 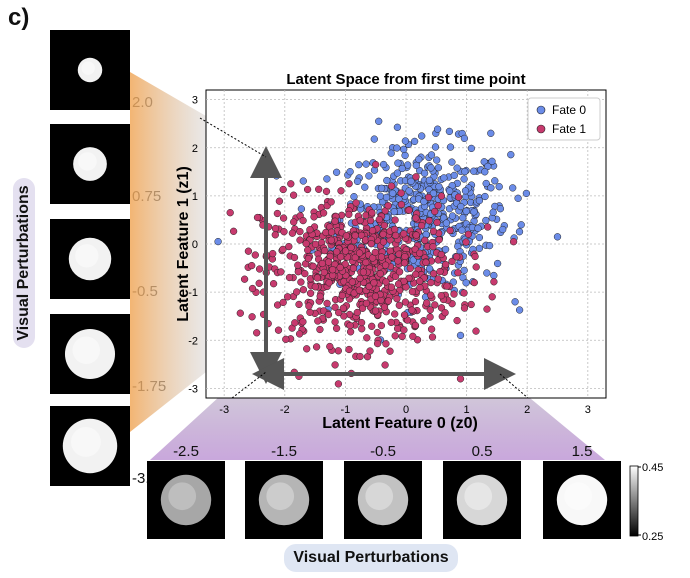 What do you see at coordinates (284, 451) in the screenshot?
I see `bottom-value-label: -1.5` at bounding box center [284, 451].